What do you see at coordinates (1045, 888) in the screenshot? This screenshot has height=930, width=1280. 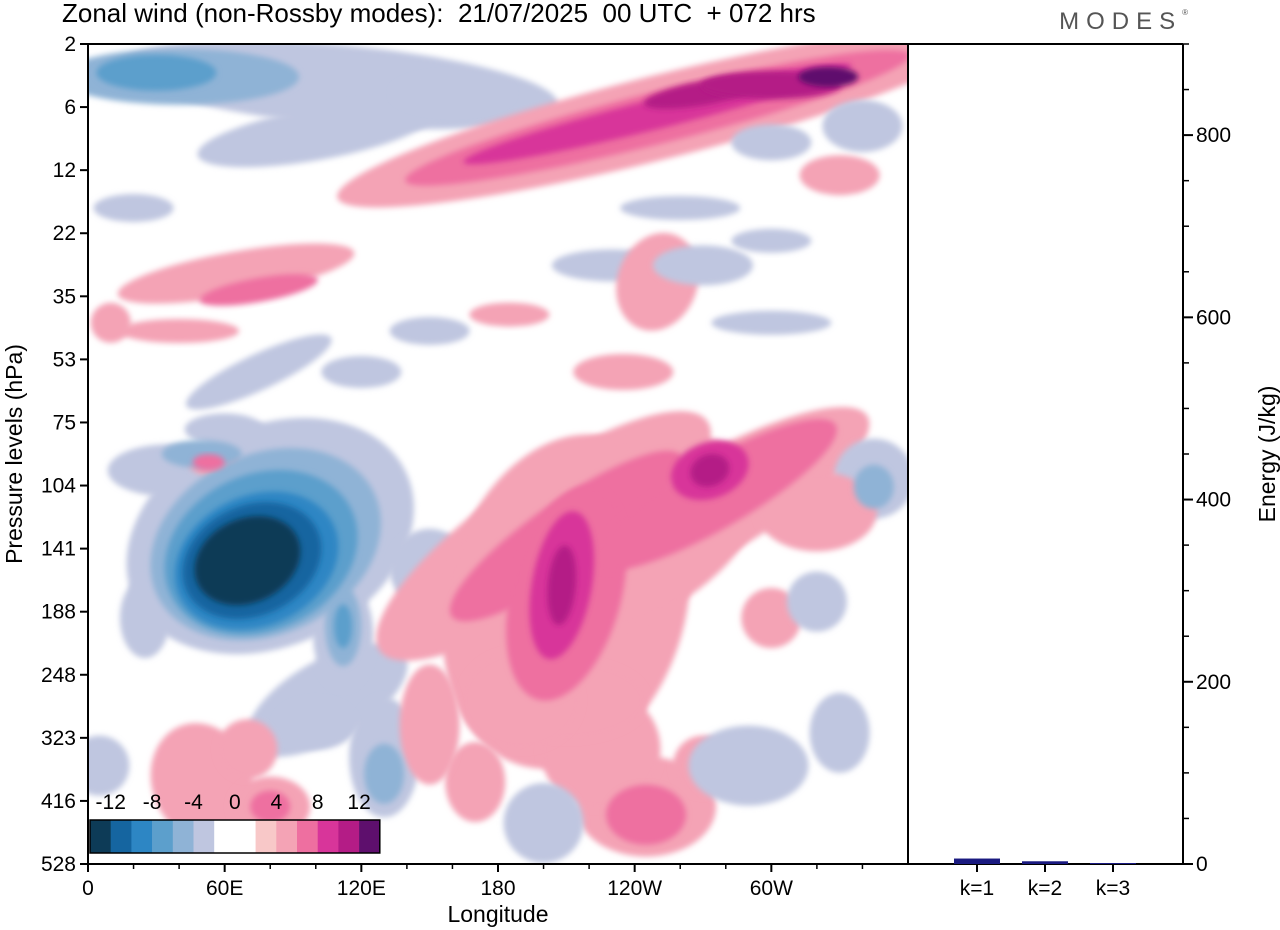 I see `bar-category-label: k=2` at bounding box center [1045, 888].